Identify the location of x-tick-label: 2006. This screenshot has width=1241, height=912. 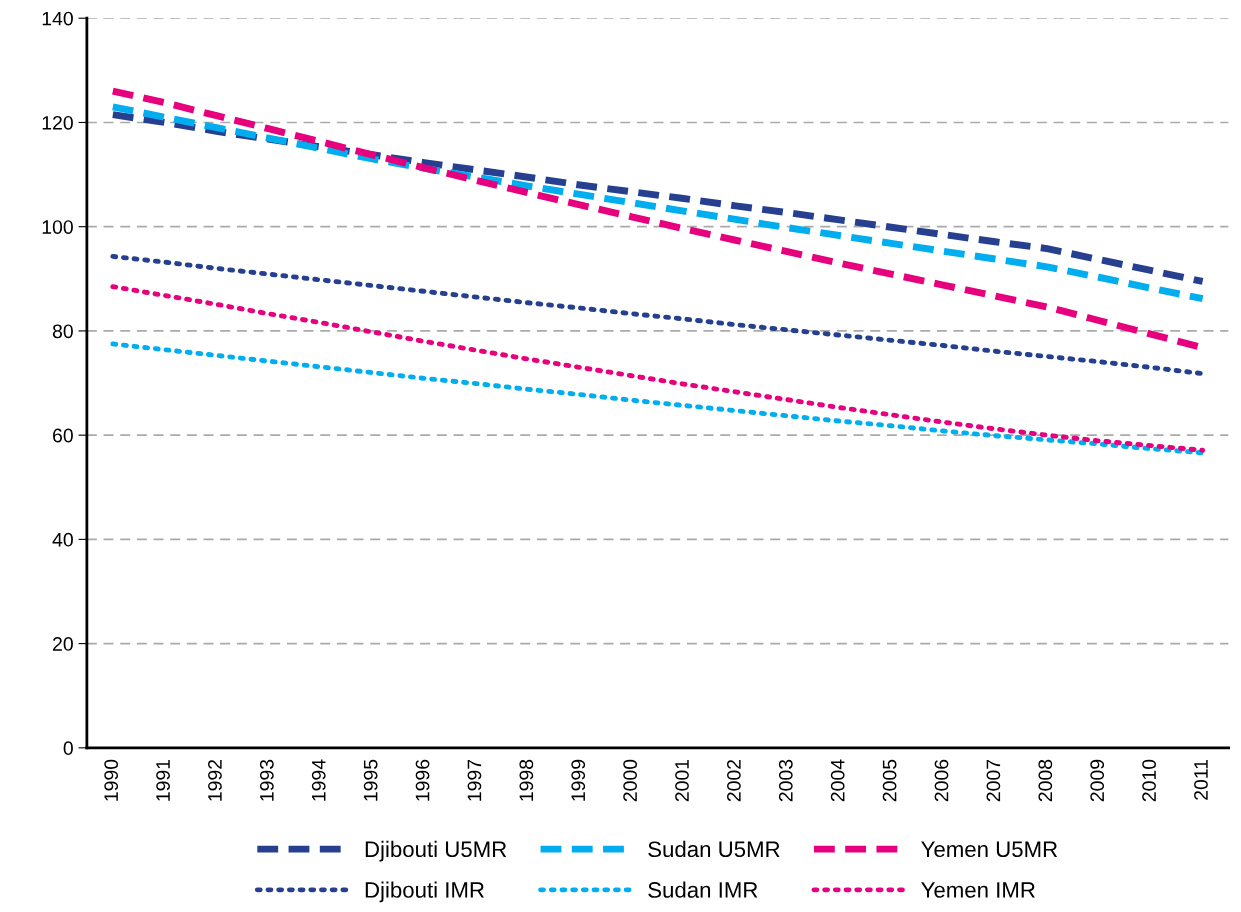
(941, 780).